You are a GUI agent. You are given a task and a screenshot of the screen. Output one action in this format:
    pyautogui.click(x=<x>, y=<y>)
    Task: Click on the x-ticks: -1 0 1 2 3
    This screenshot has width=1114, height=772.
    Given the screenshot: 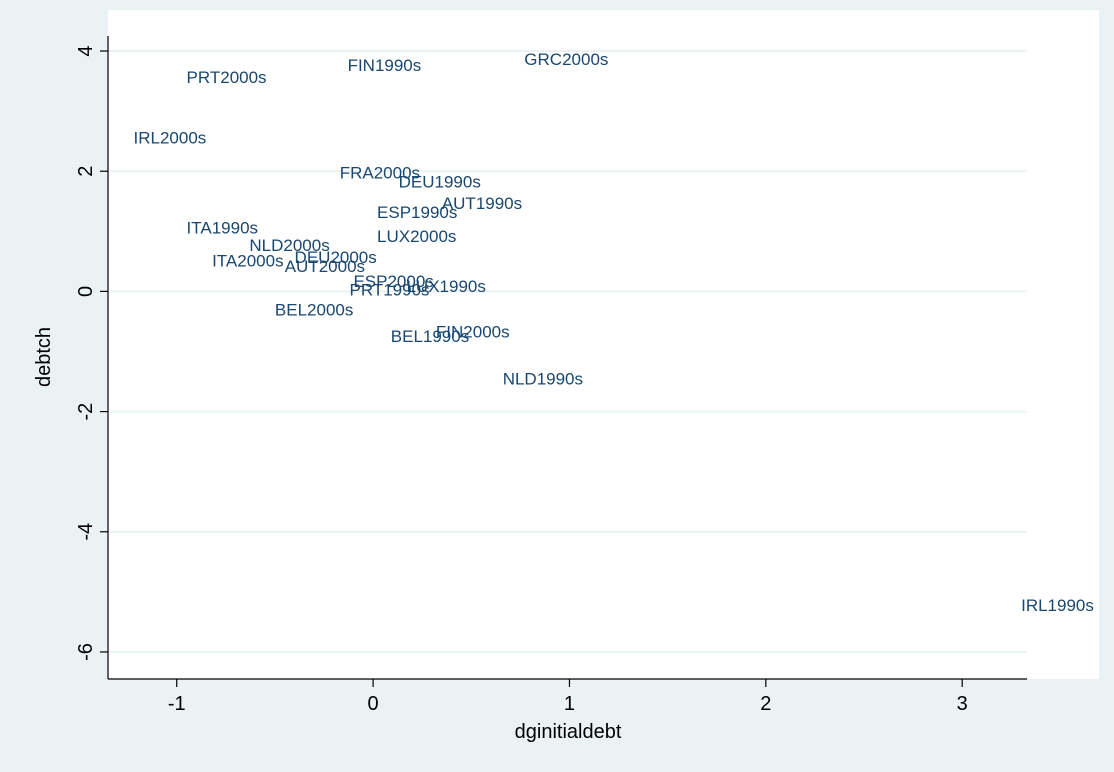 What is the action you would take?
    pyautogui.click(x=568, y=697)
    